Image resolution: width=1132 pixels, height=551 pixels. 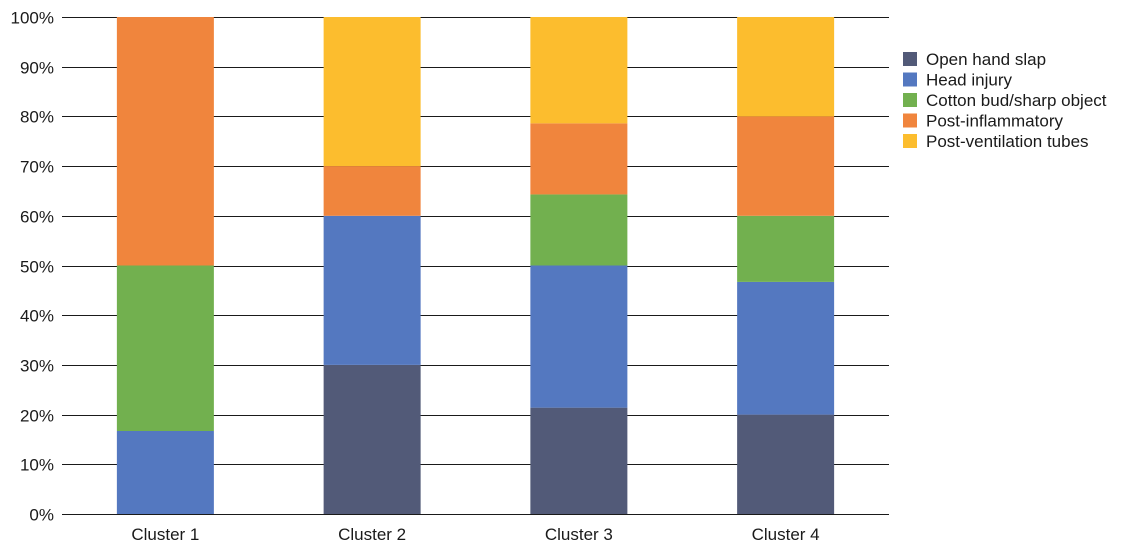 What do you see at coordinates (165, 534) in the screenshot?
I see `x-category-label: Cluster 1` at bounding box center [165, 534].